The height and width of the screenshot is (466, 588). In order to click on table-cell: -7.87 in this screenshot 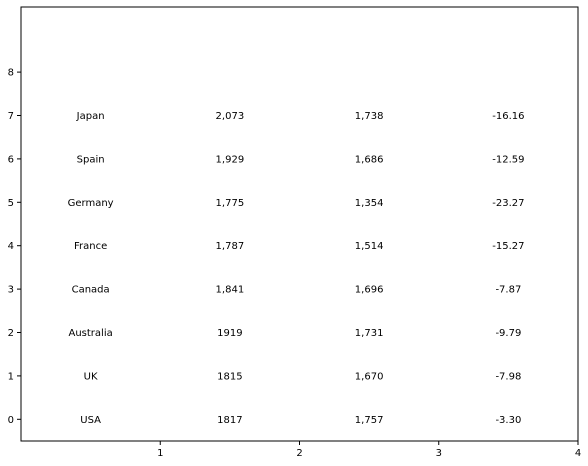, I will do `click(508, 290)`.